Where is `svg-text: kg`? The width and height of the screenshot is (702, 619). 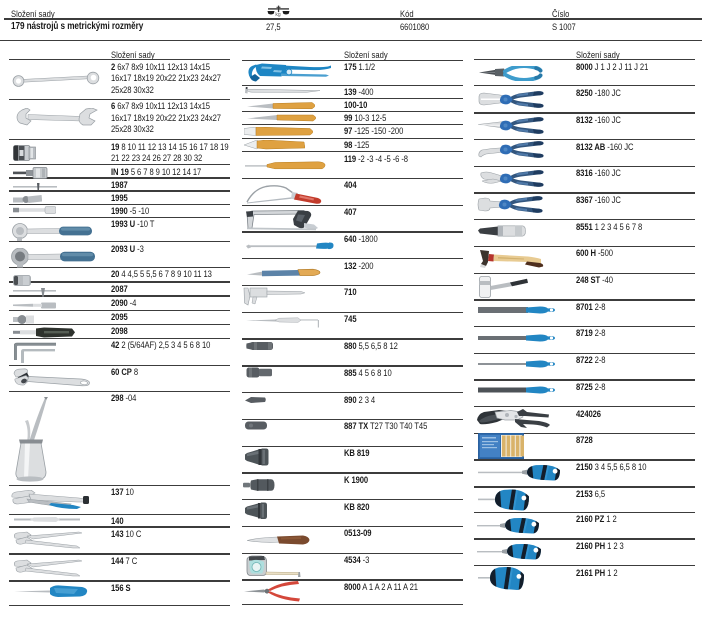
svg-text: kg is located at coordinates (278, 14).